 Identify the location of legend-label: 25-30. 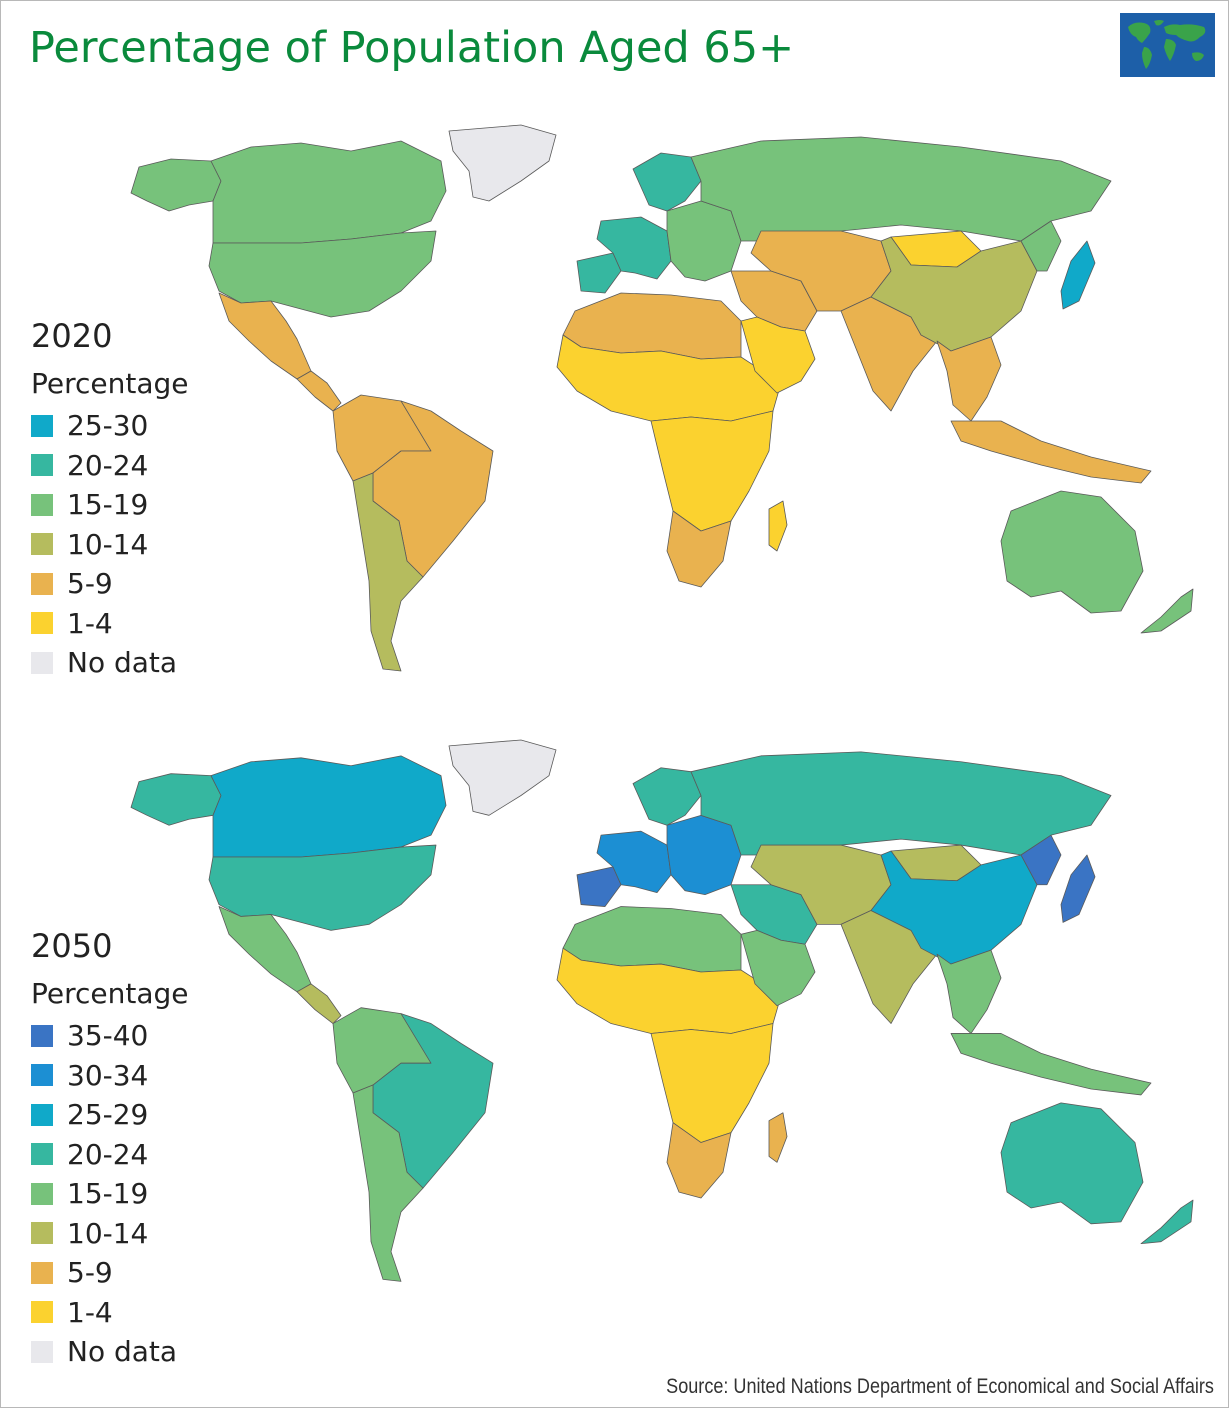
(108, 426).